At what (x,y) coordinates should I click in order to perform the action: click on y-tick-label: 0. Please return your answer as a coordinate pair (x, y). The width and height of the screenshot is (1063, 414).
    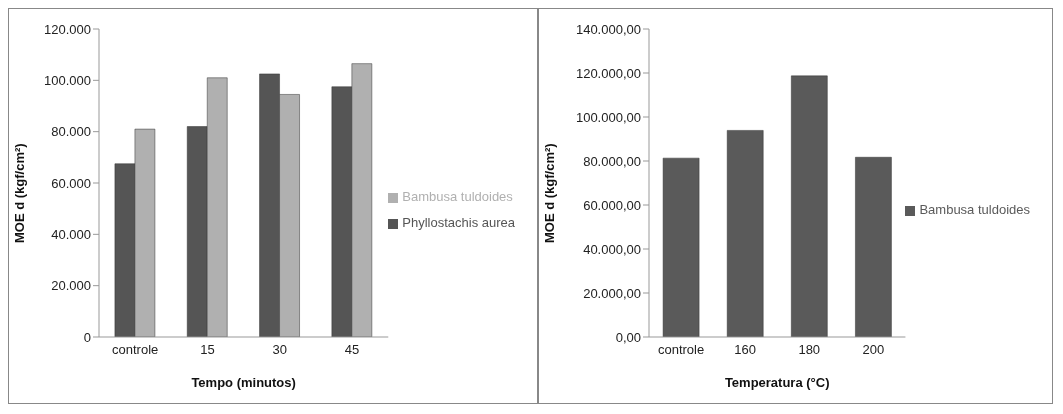
    Looking at the image, I should click on (87, 337).